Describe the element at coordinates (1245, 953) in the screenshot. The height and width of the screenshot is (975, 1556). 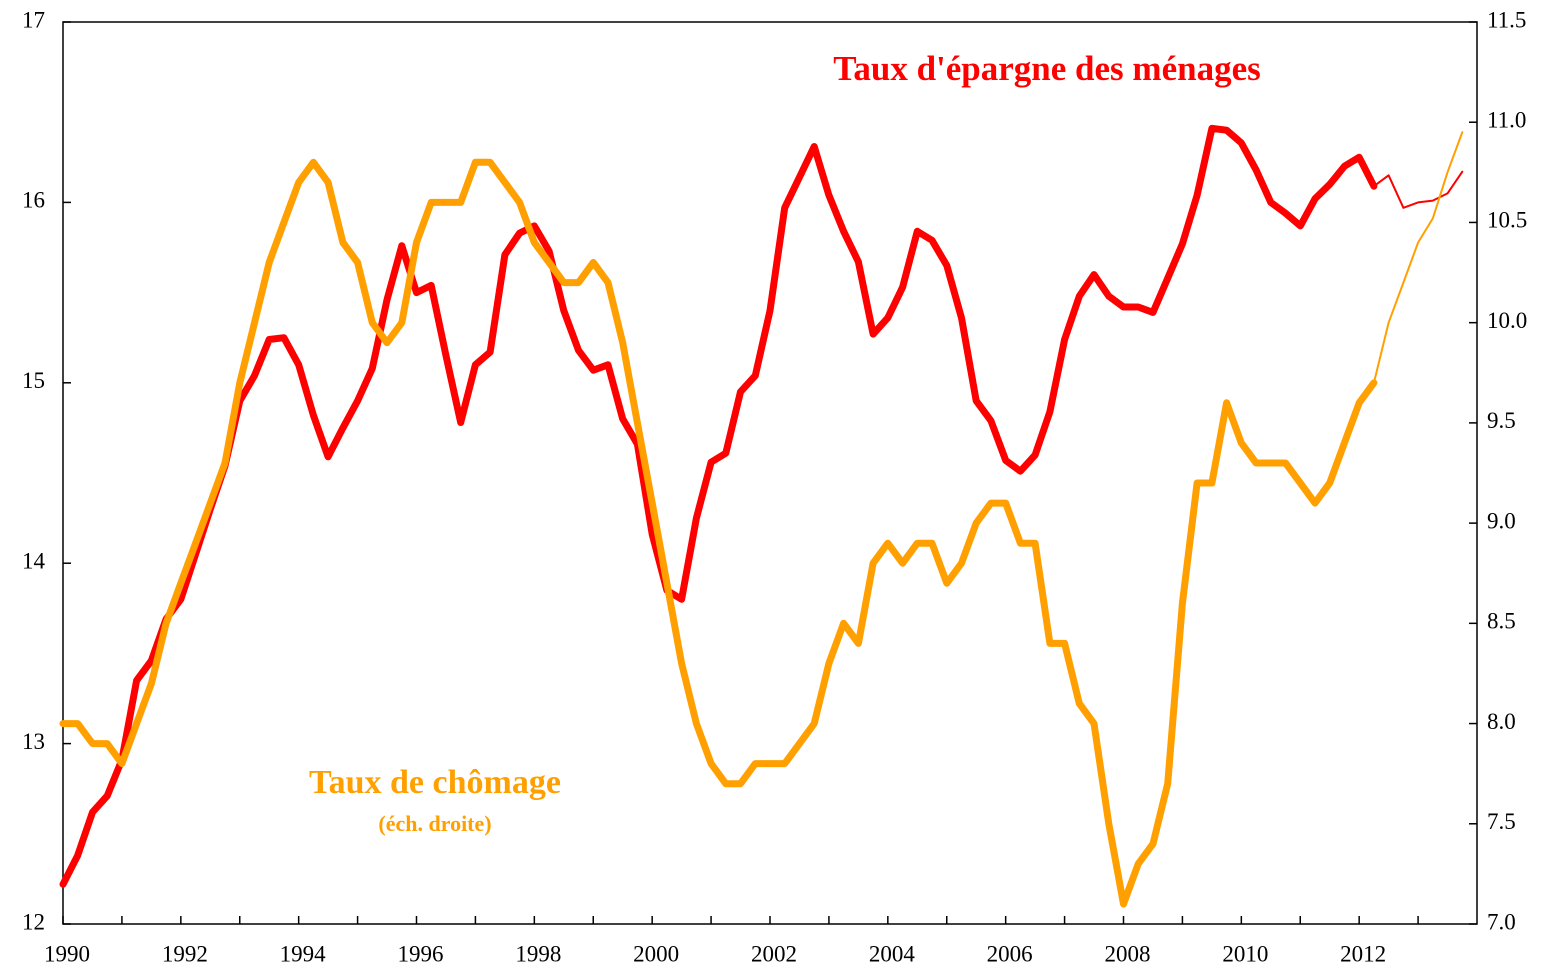
I see `x-tick-label: 2010` at that location.